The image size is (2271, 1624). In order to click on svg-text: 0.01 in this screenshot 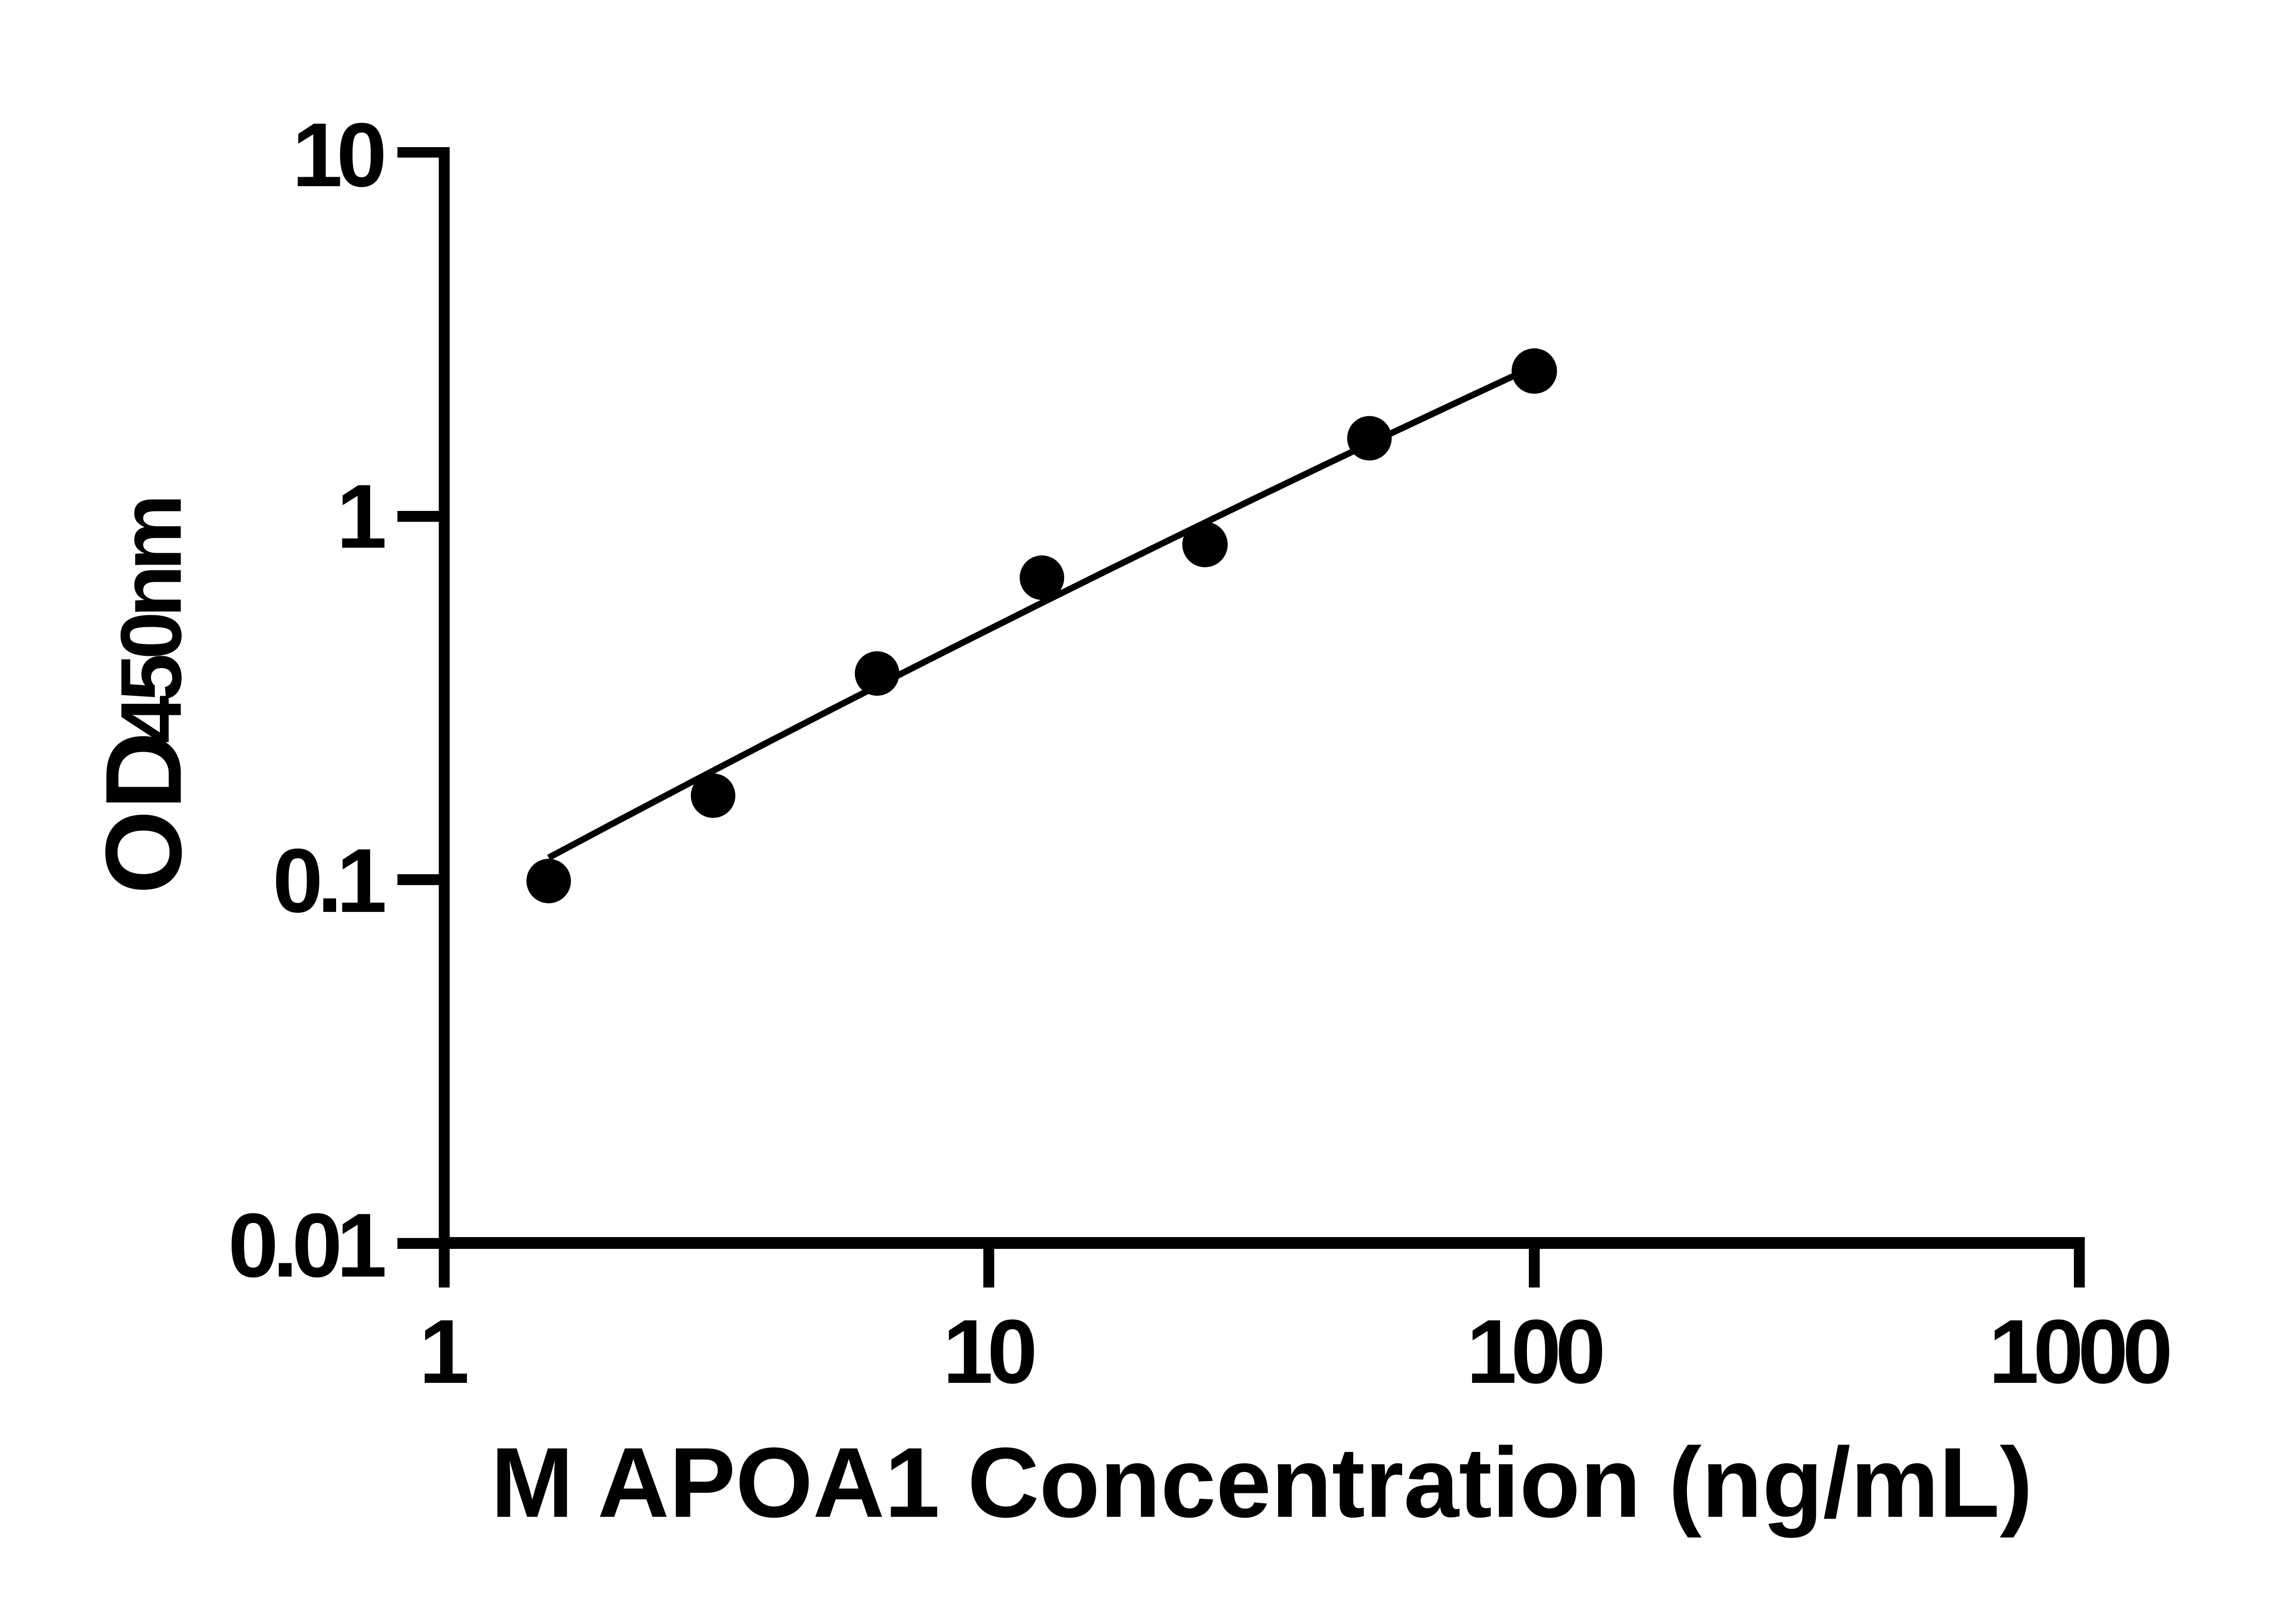, I will do `click(307, 1245)`.